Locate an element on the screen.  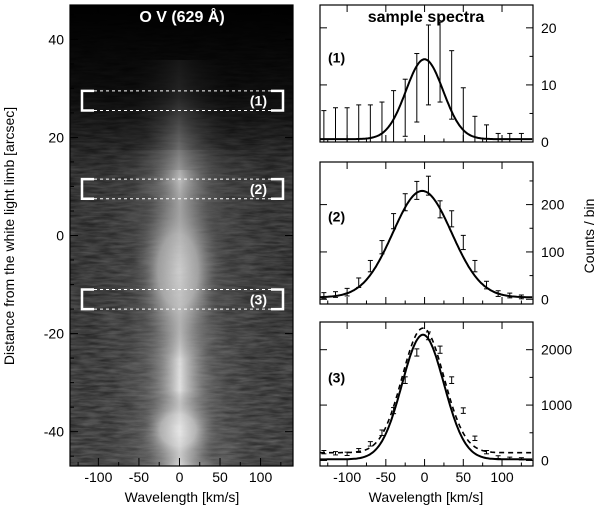
spectrum-x-tick-label: 100 is located at coordinates (502, 477).